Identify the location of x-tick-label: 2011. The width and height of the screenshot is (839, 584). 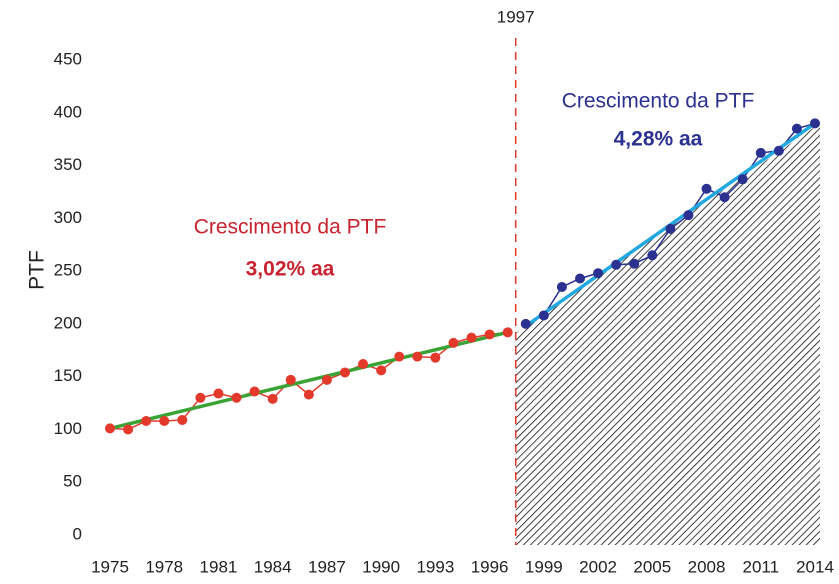
(760, 566).